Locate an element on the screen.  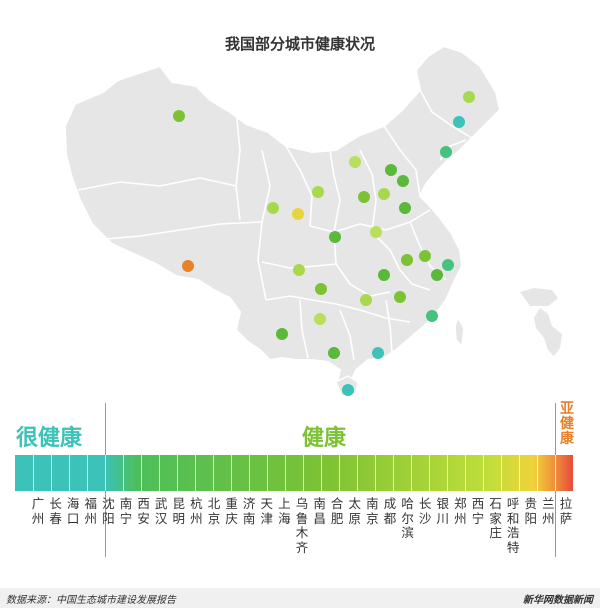
city-label: 长沙 is located at coordinates (425, 511).